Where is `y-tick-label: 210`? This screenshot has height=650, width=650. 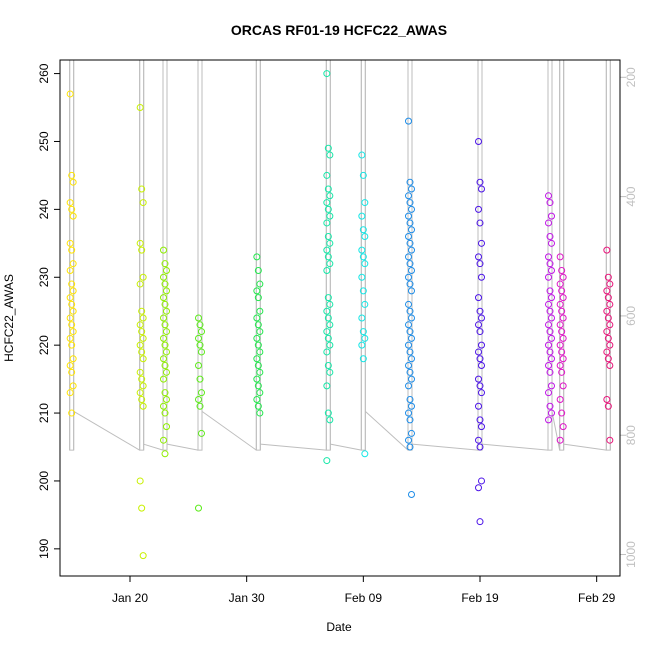 y-tick-label: 210 is located at coordinates (44, 413).